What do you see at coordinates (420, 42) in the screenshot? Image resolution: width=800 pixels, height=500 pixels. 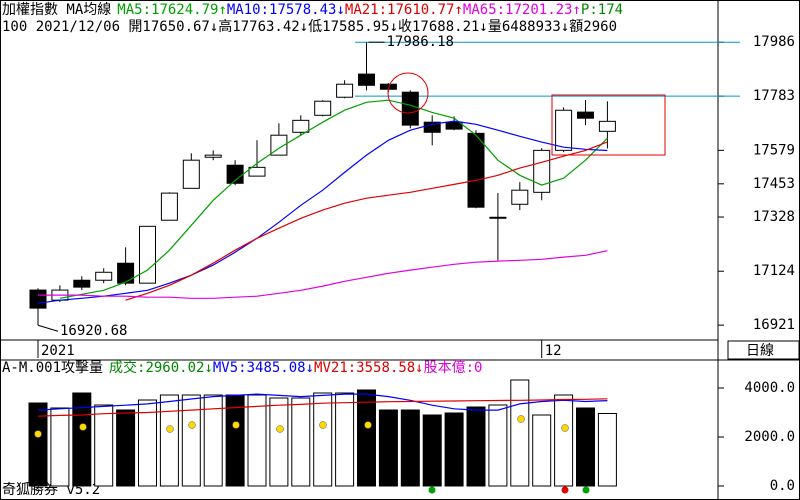 I see `annotation: 17986.18` at bounding box center [420, 42].